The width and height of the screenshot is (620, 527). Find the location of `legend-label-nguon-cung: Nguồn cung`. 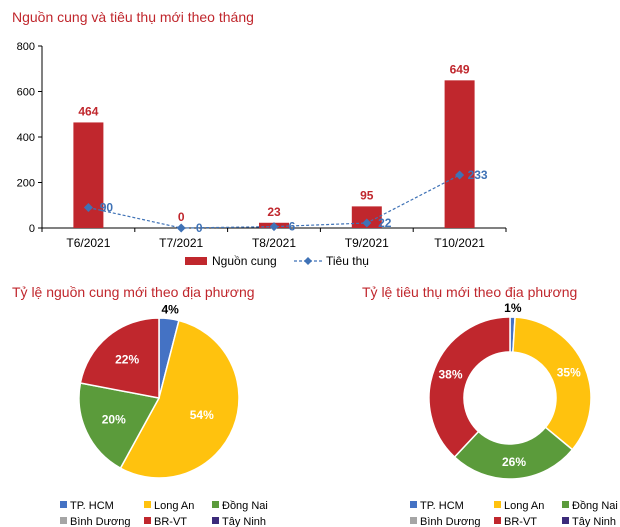

legend-label-nguon-cung: Nguồn cung is located at coordinates (244, 261).